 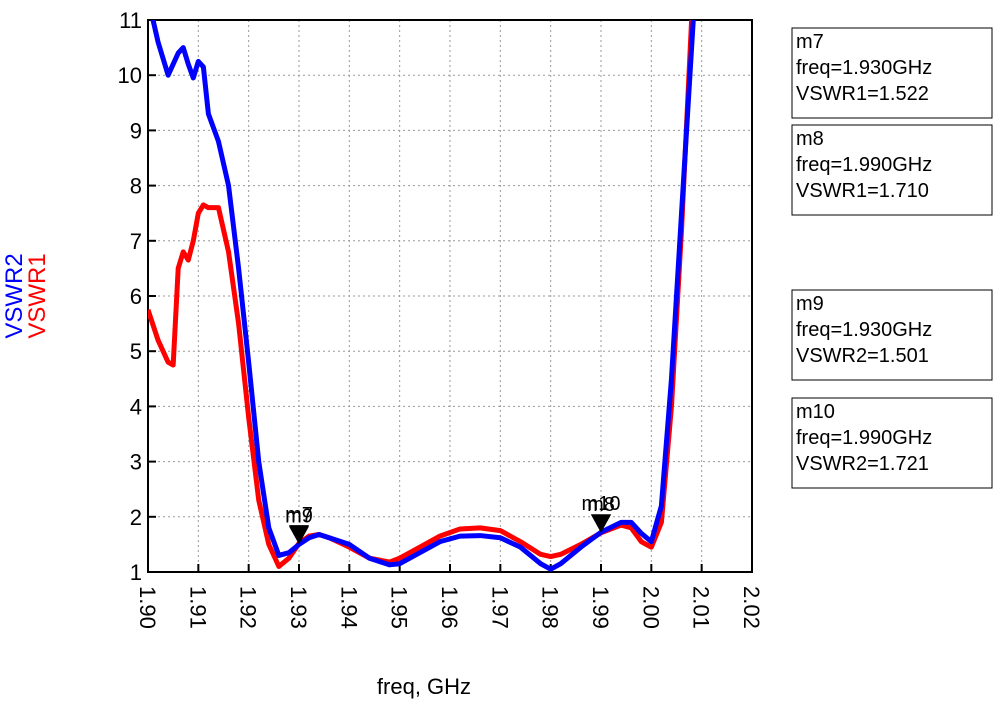 I want to click on x-tick-label: 1.98, so click(x=550, y=607).